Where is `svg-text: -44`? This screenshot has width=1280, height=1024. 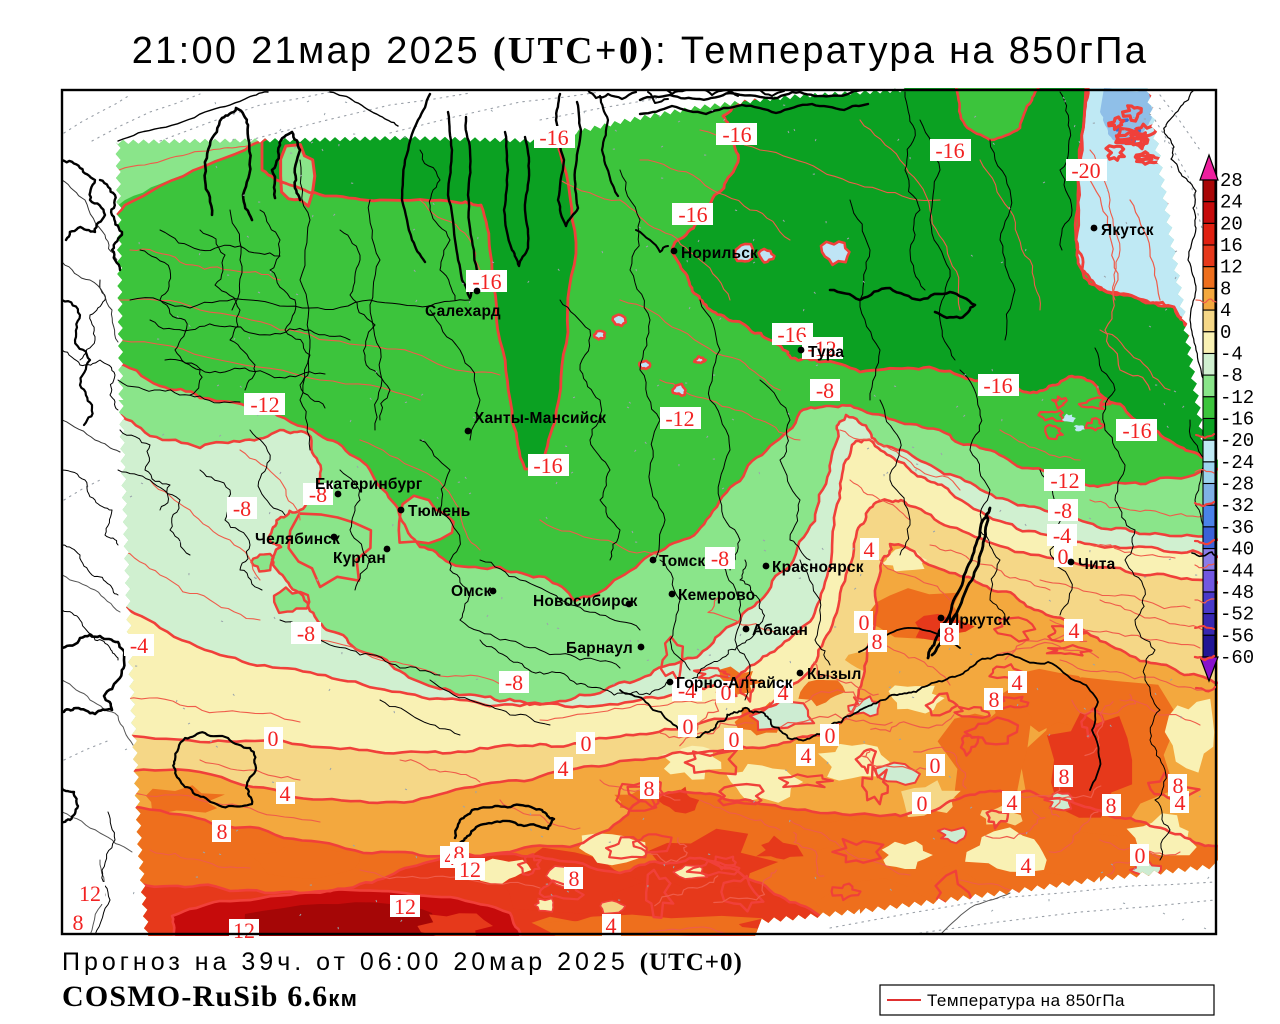 svg-text: -44 is located at coordinates (1237, 571).